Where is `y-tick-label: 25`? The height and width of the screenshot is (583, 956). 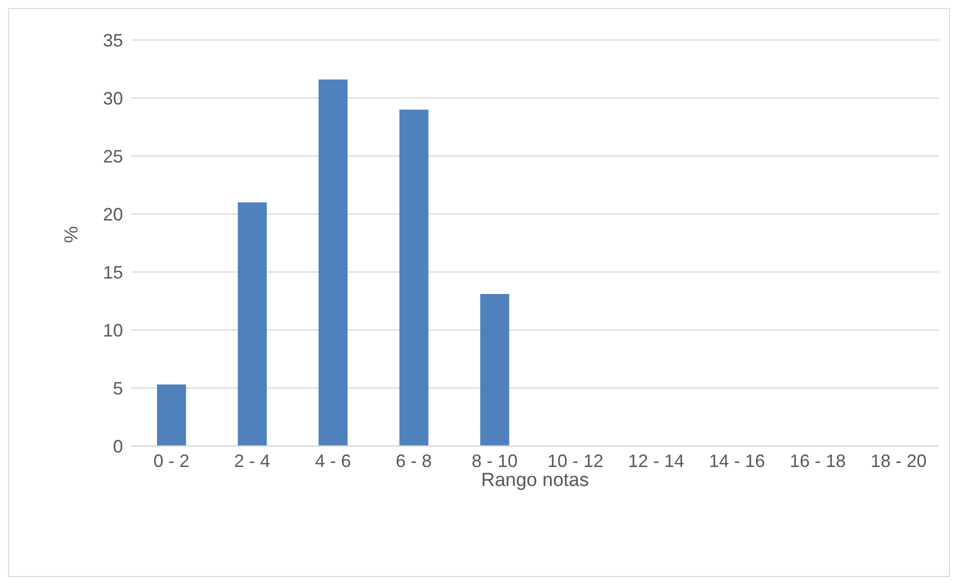 y-tick-label: 25 is located at coordinates (112, 156).